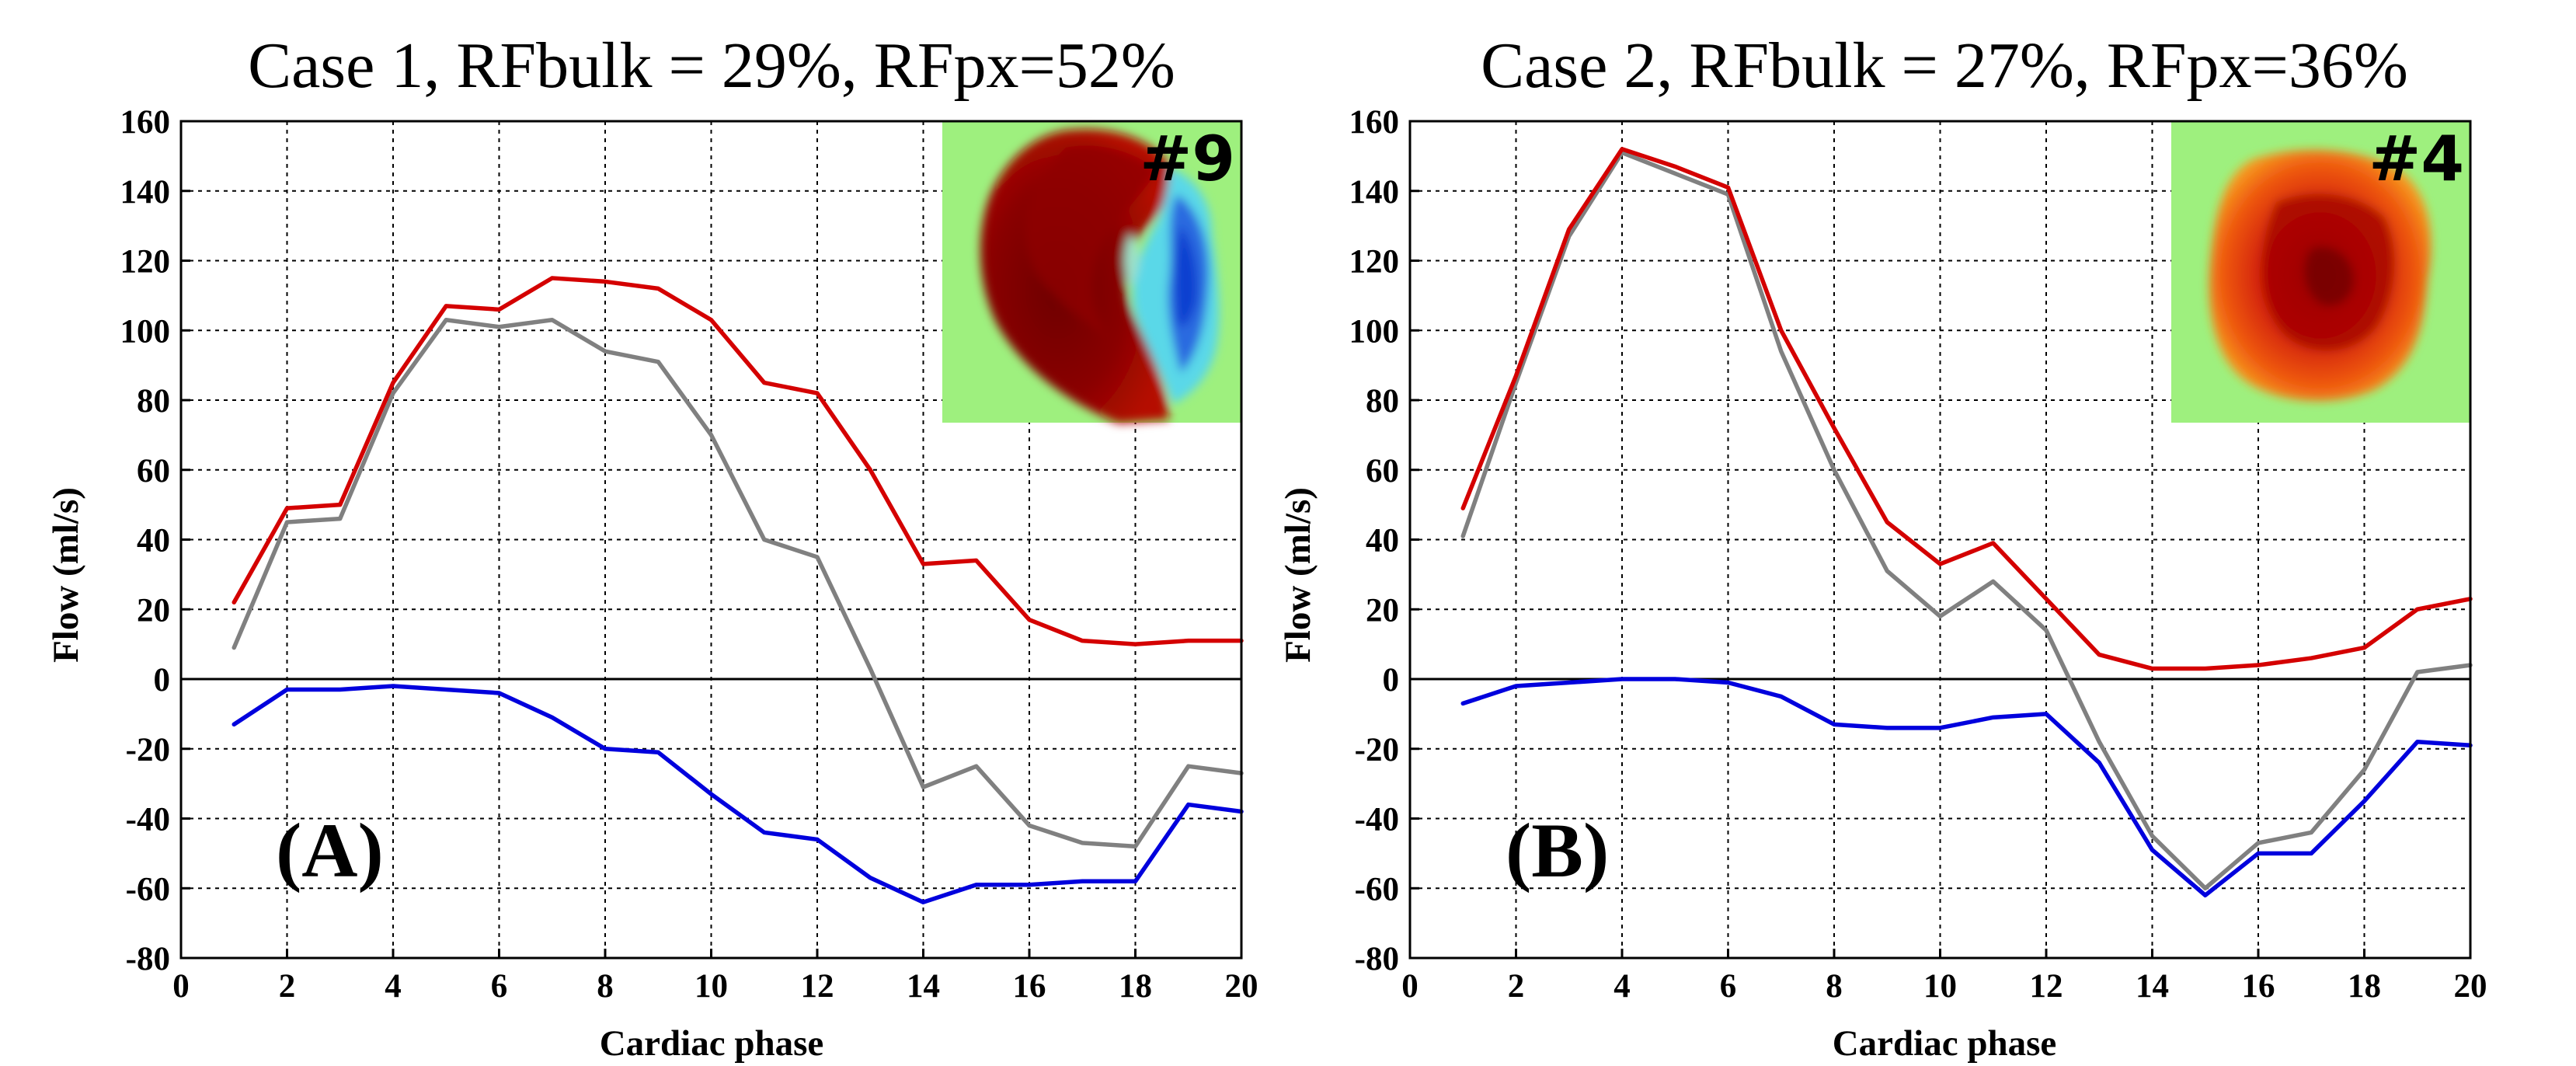  I want to click on panel-b-y-tick-label: 160, so click(1374, 123).